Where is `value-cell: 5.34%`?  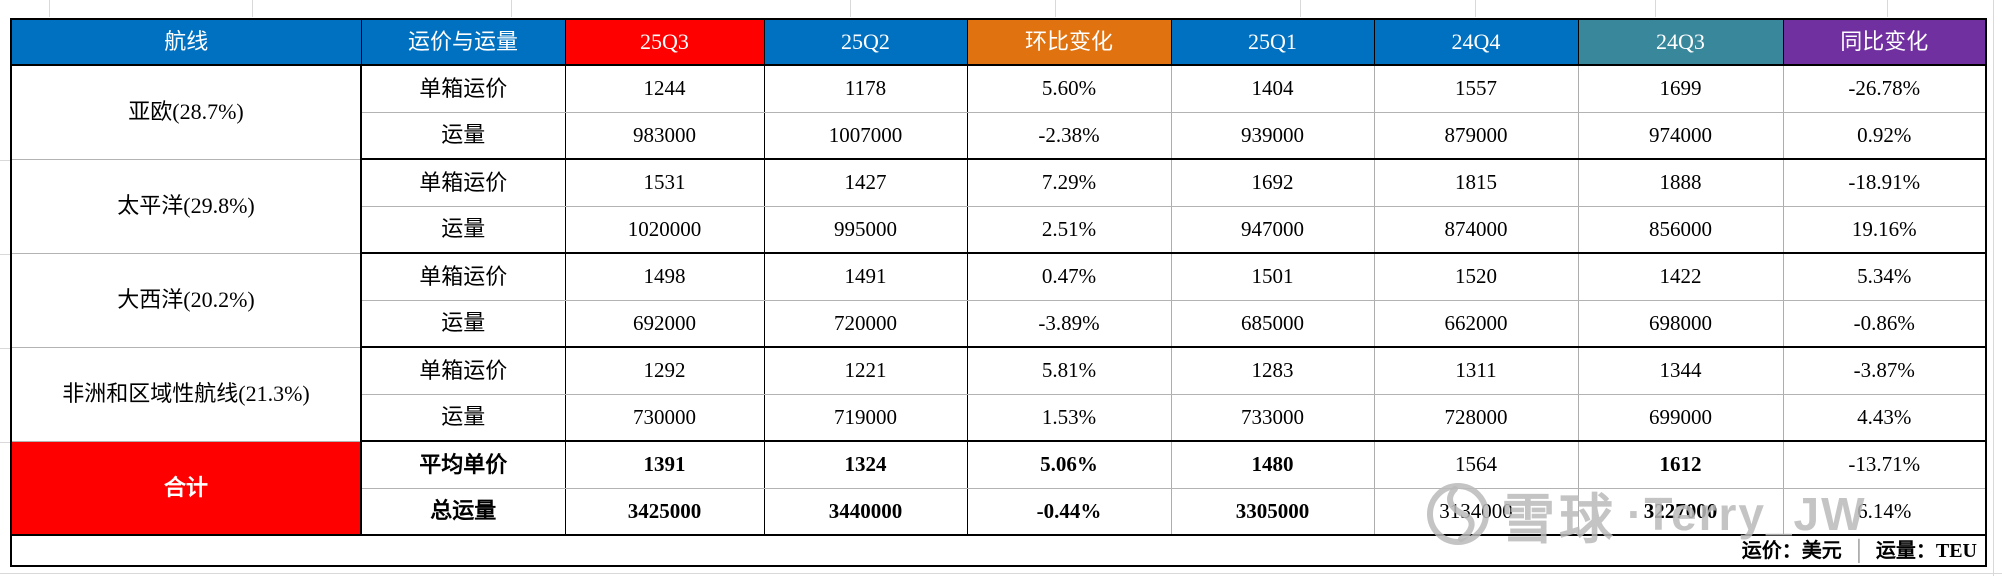 value-cell: 5.34% is located at coordinates (1884, 277).